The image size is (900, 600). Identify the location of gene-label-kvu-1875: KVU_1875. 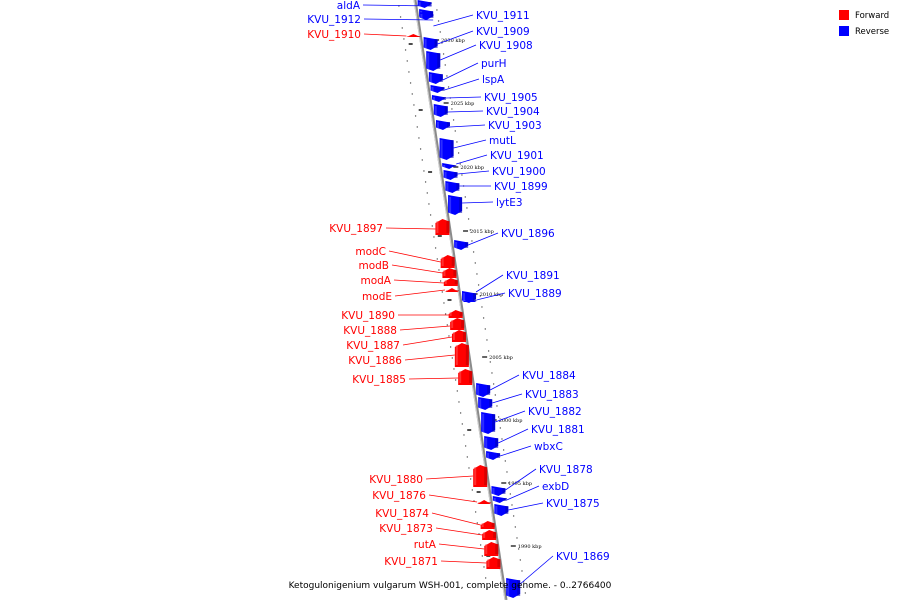
(573, 504).